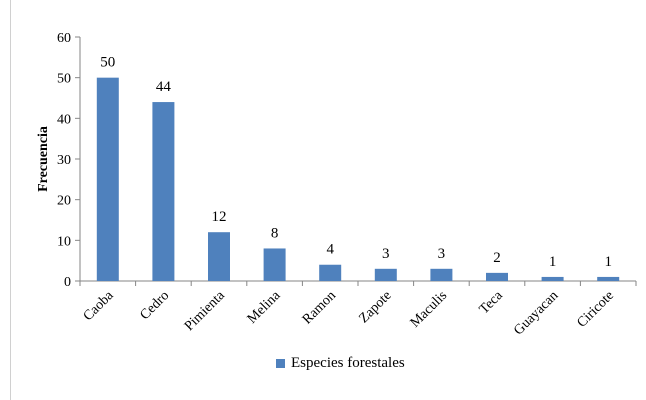 This screenshot has height=400, width=646. What do you see at coordinates (64, 201) in the screenshot?
I see `y-tick-label: 20` at bounding box center [64, 201].